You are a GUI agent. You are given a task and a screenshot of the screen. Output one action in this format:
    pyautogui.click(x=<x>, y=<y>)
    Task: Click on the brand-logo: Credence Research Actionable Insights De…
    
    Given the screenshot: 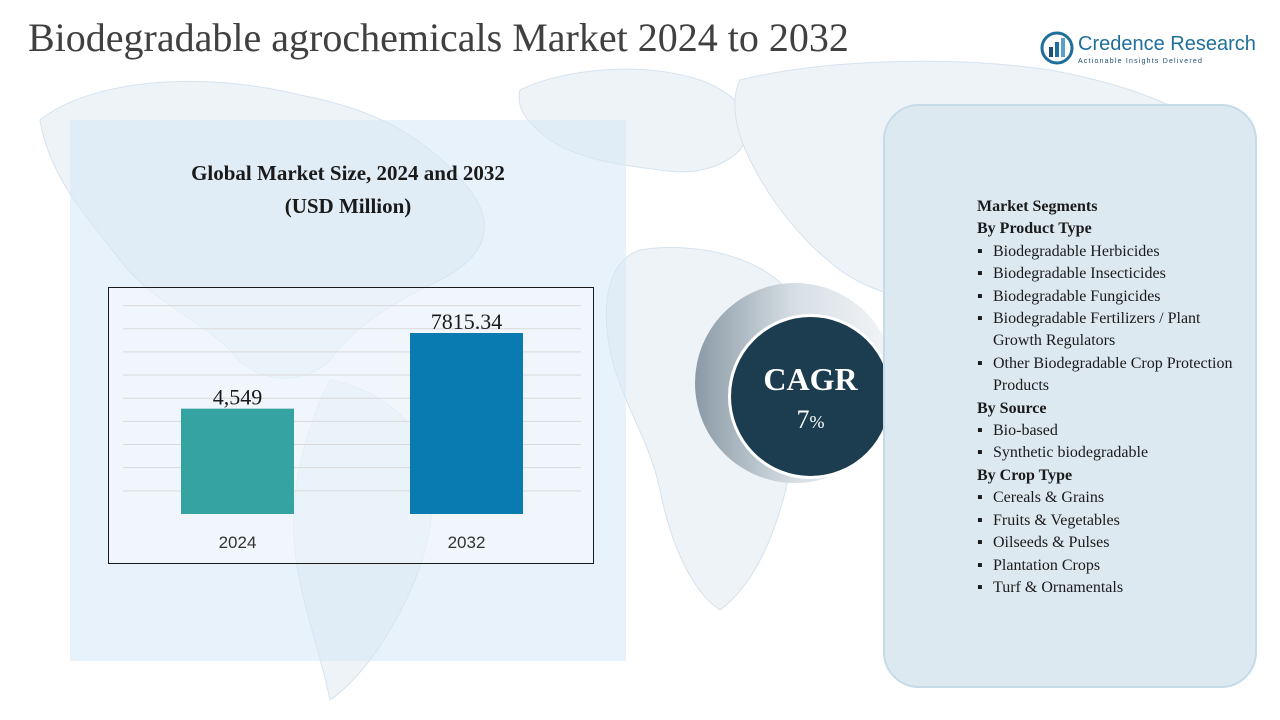 What is the action you would take?
    pyautogui.click(x=1148, y=51)
    